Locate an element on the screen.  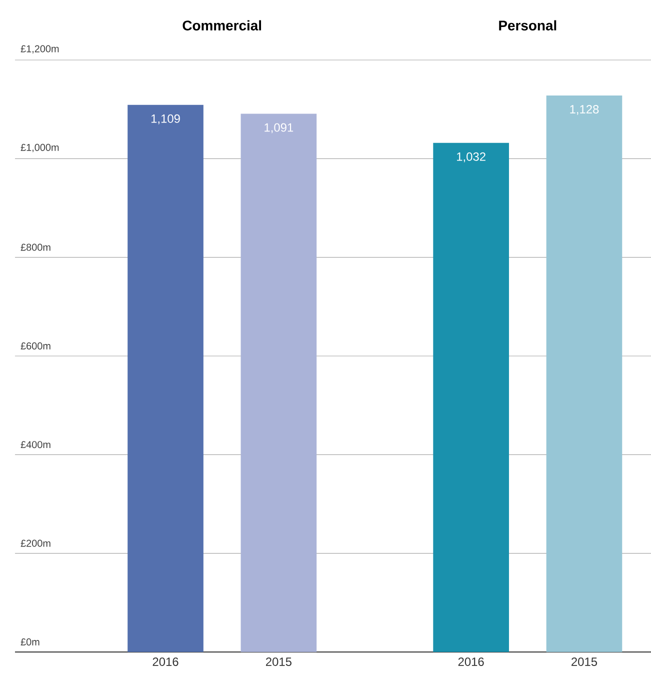
y-tick-label: £1,000m is located at coordinates (39, 148).